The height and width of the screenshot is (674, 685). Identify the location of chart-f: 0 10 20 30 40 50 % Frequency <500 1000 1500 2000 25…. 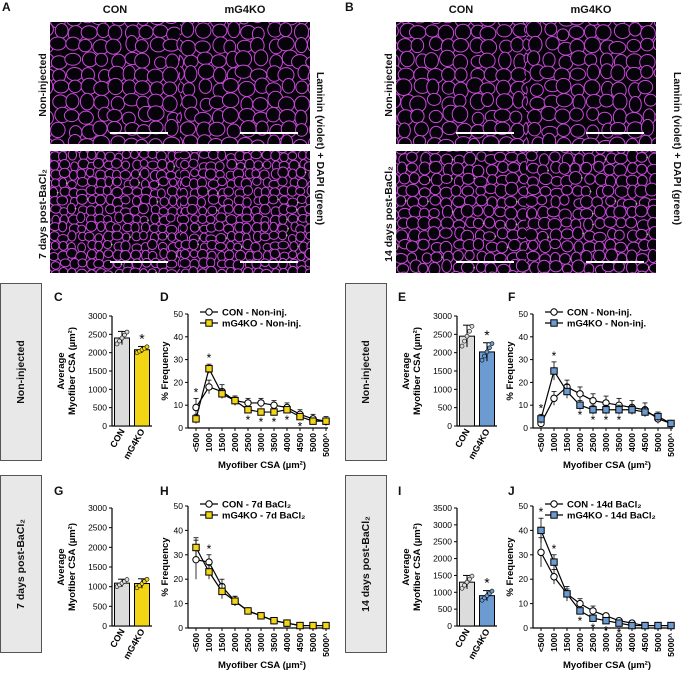
(590, 389).